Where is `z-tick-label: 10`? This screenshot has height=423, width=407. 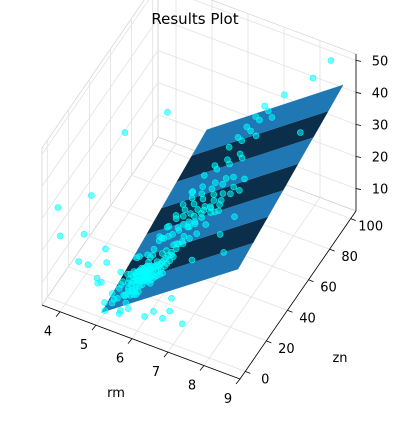
z-tick-label: 10 is located at coordinates (380, 190).